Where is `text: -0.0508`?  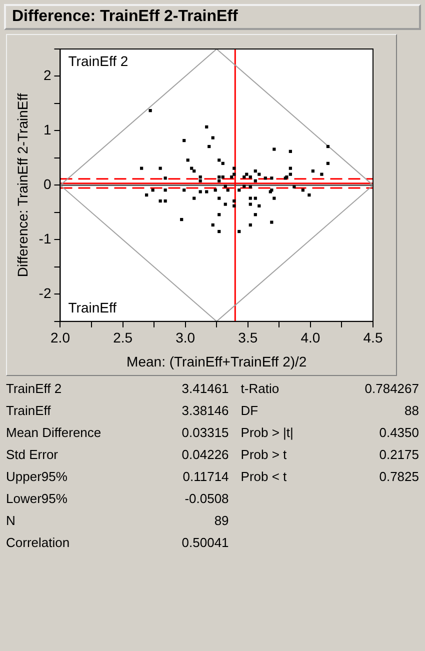
text: -0.0508 is located at coordinates (206, 499).